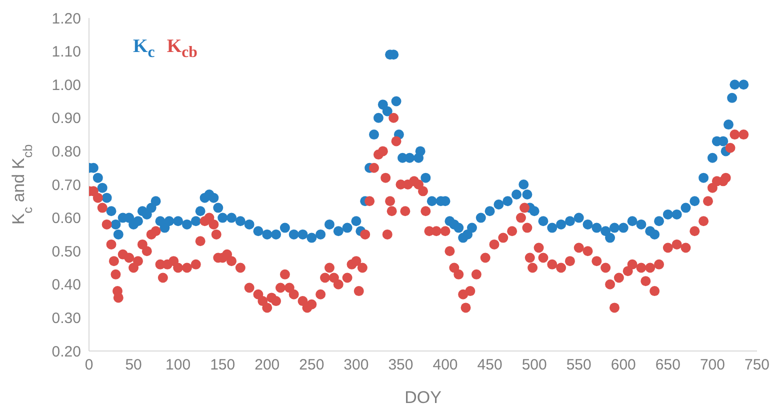  Describe the element at coordinates (66, 351) in the screenshot. I see `y-tick-label: 0.20` at that location.